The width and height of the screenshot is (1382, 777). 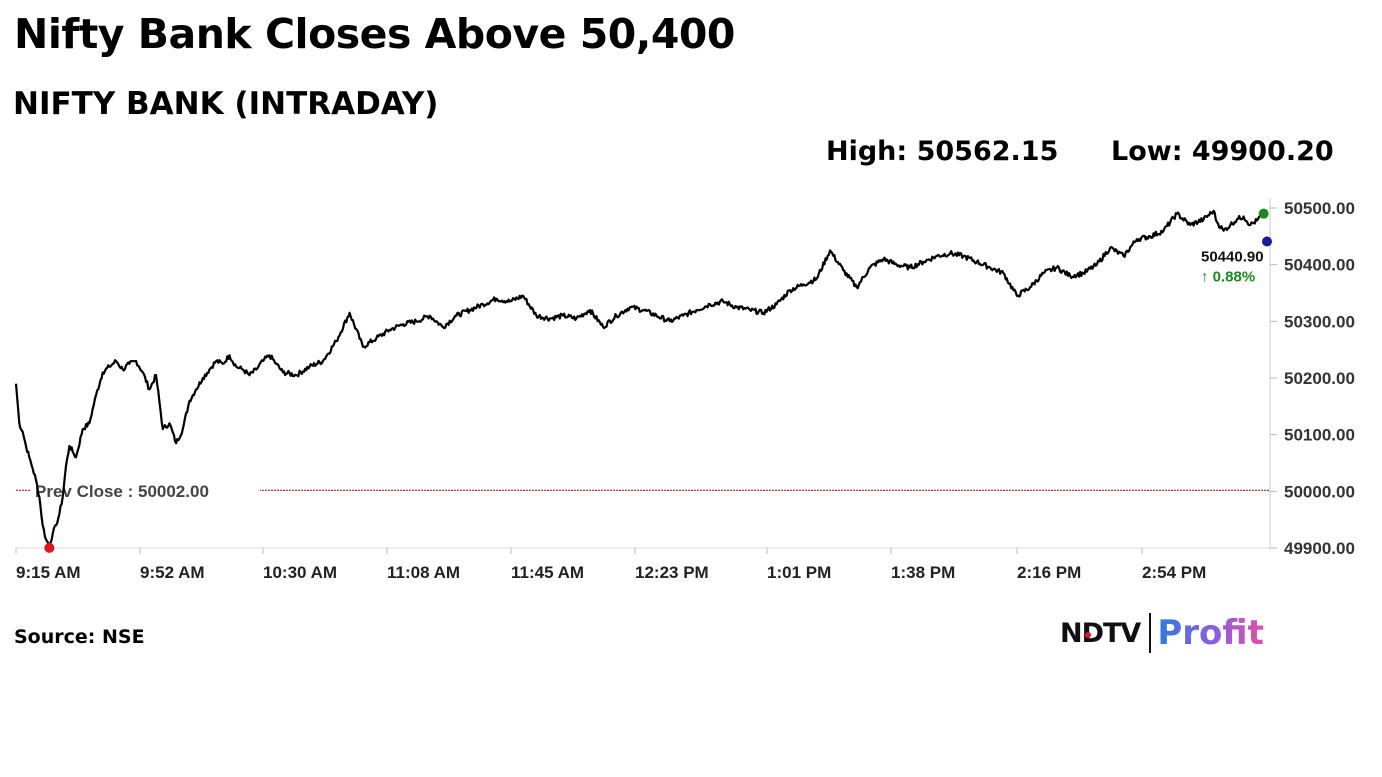 What do you see at coordinates (1049, 572) in the screenshot?
I see `x-tick-label: 2:16 PM` at bounding box center [1049, 572].